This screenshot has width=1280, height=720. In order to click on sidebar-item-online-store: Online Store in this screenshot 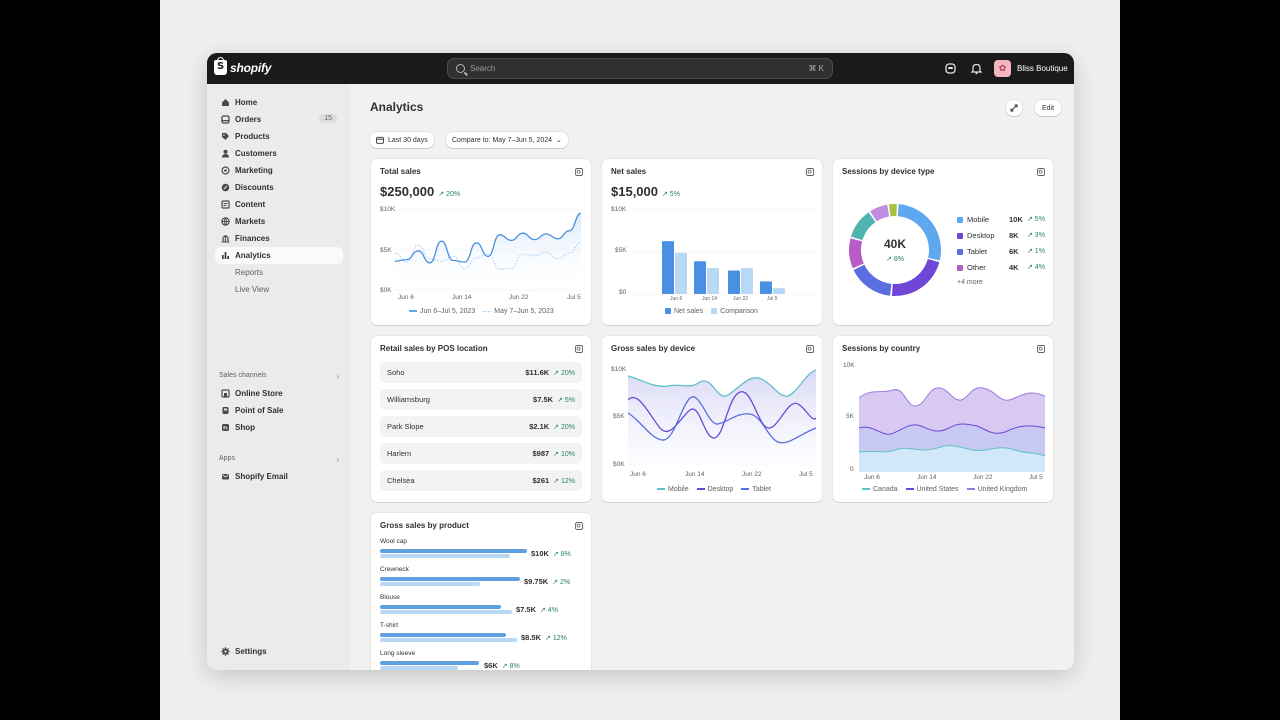, I will do `click(279, 393)`.